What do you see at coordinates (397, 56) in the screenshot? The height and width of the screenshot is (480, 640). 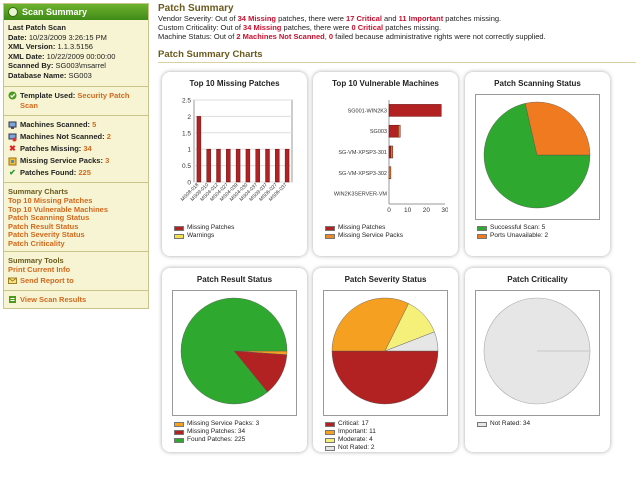 I see `charts-section-heading: Patch Summary Charts` at bounding box center [397, 56].